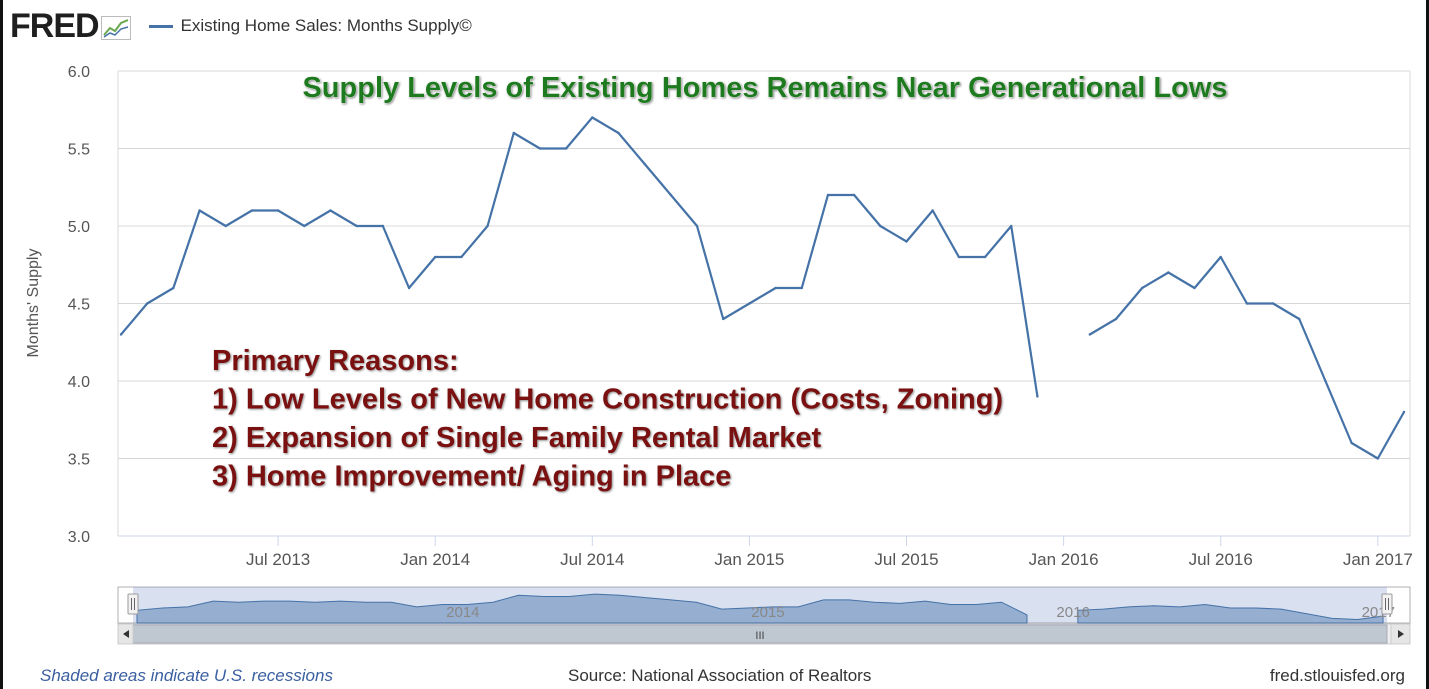 This screenshot has width=1429, height=689. I want to click on y-tick-label: 4.5, so click(79, 305).